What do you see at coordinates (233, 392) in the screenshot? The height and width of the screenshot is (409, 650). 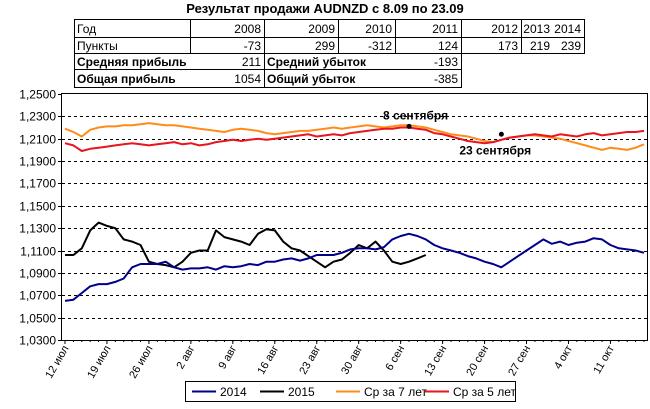 I see `legend-label: 2014` at bounding box center [233, 392].